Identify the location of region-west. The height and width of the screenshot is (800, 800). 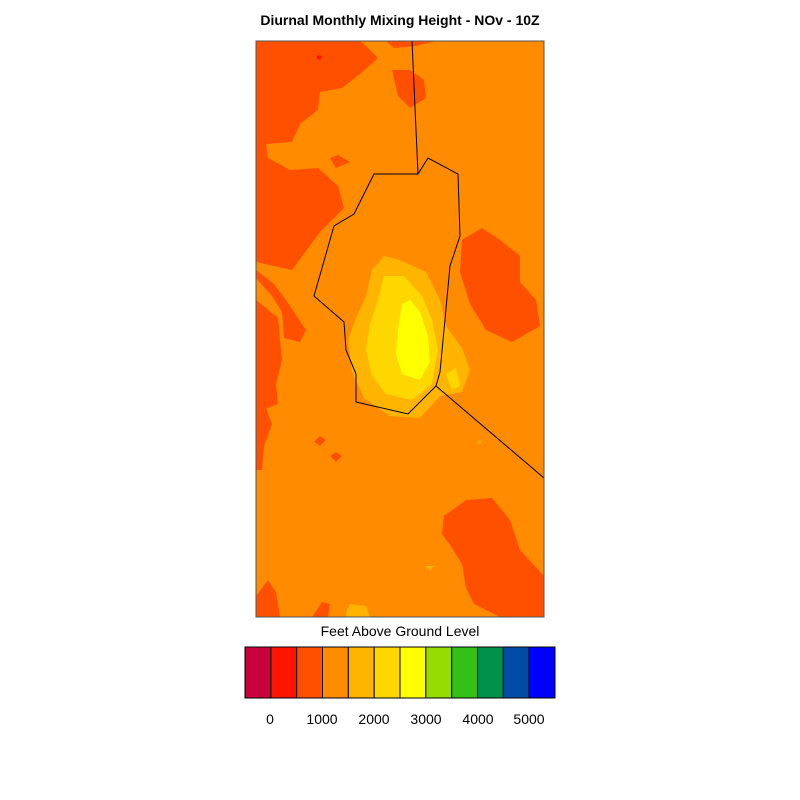
(281, 306).